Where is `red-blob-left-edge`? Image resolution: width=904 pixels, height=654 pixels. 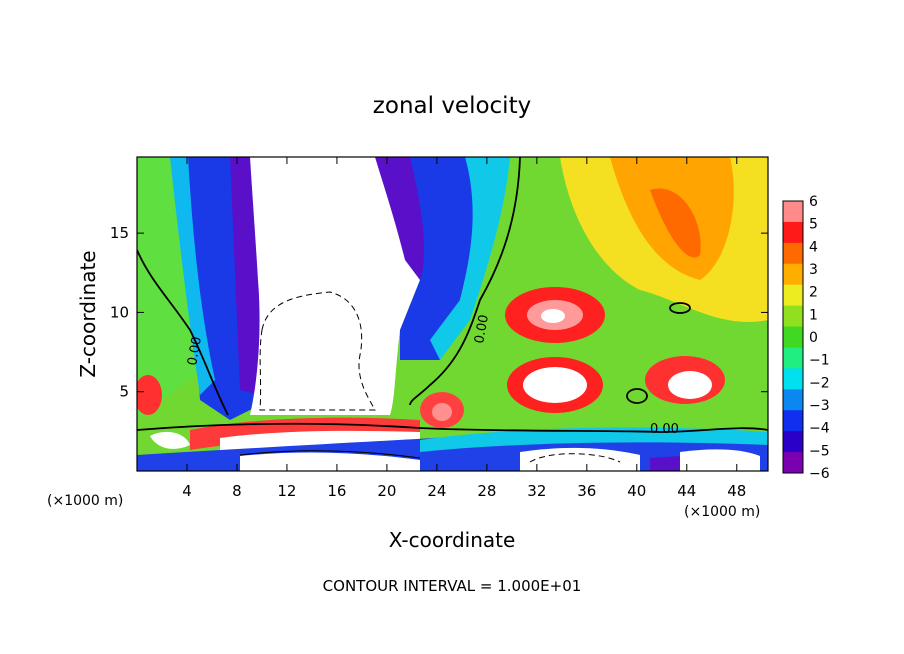 red-blob-left-edge is located at coordinates (149, 395).